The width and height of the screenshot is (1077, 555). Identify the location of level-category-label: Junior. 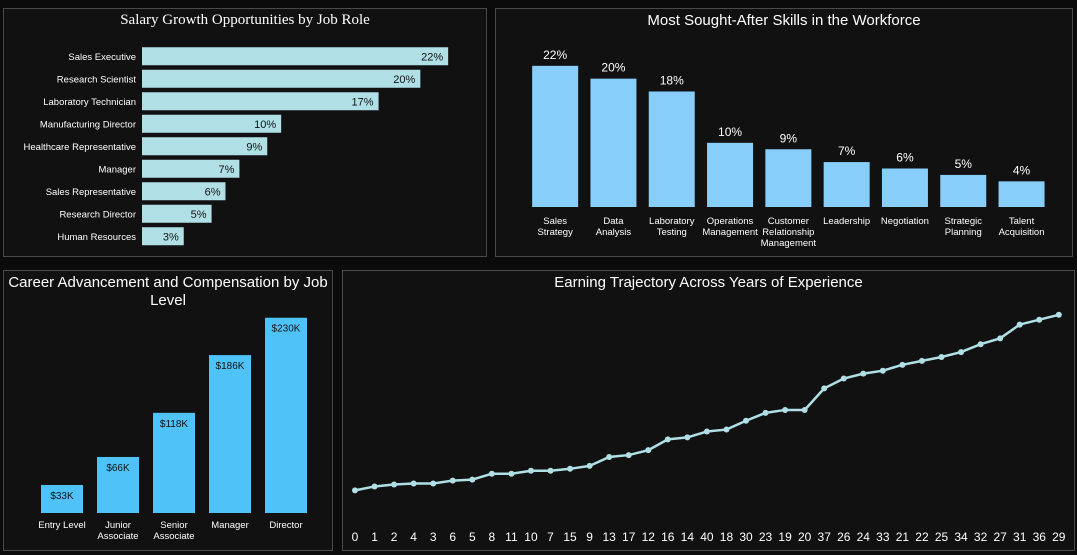
(118, 525).